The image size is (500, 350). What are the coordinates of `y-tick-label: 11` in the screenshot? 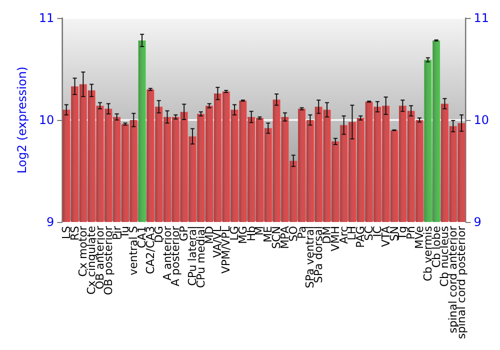 It's located at (46, 18).